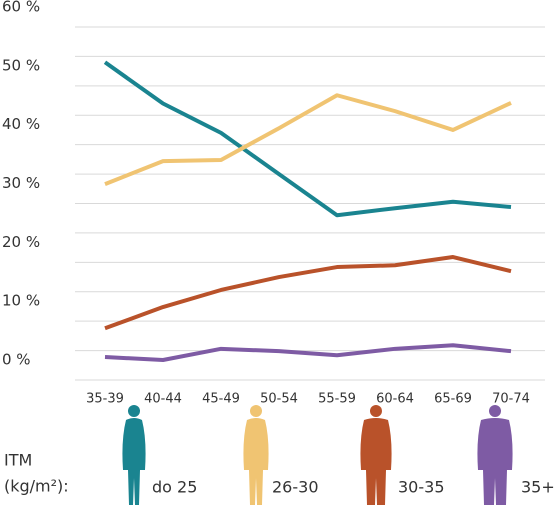 The width and height of the screenshot is (557, 507). I want to click on legend-title: ITM, so click(18, 460).